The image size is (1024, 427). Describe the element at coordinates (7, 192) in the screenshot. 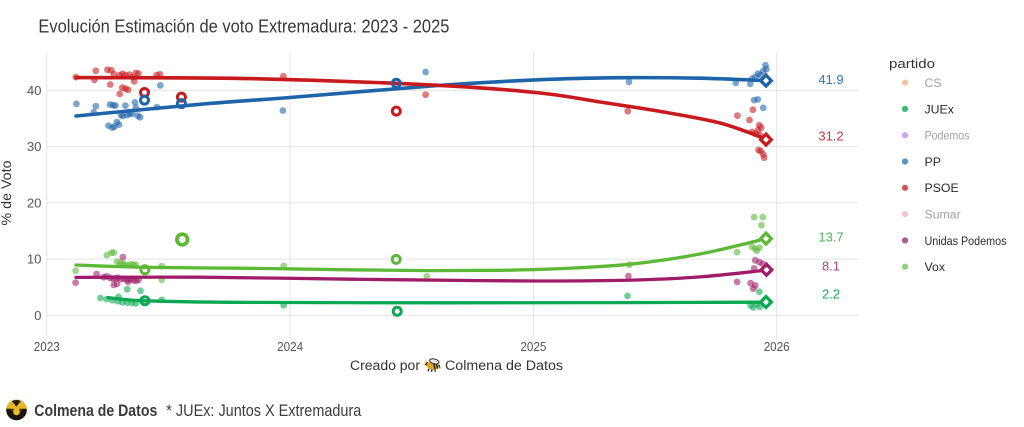

I see `svg-text: % de Voto` at that location.